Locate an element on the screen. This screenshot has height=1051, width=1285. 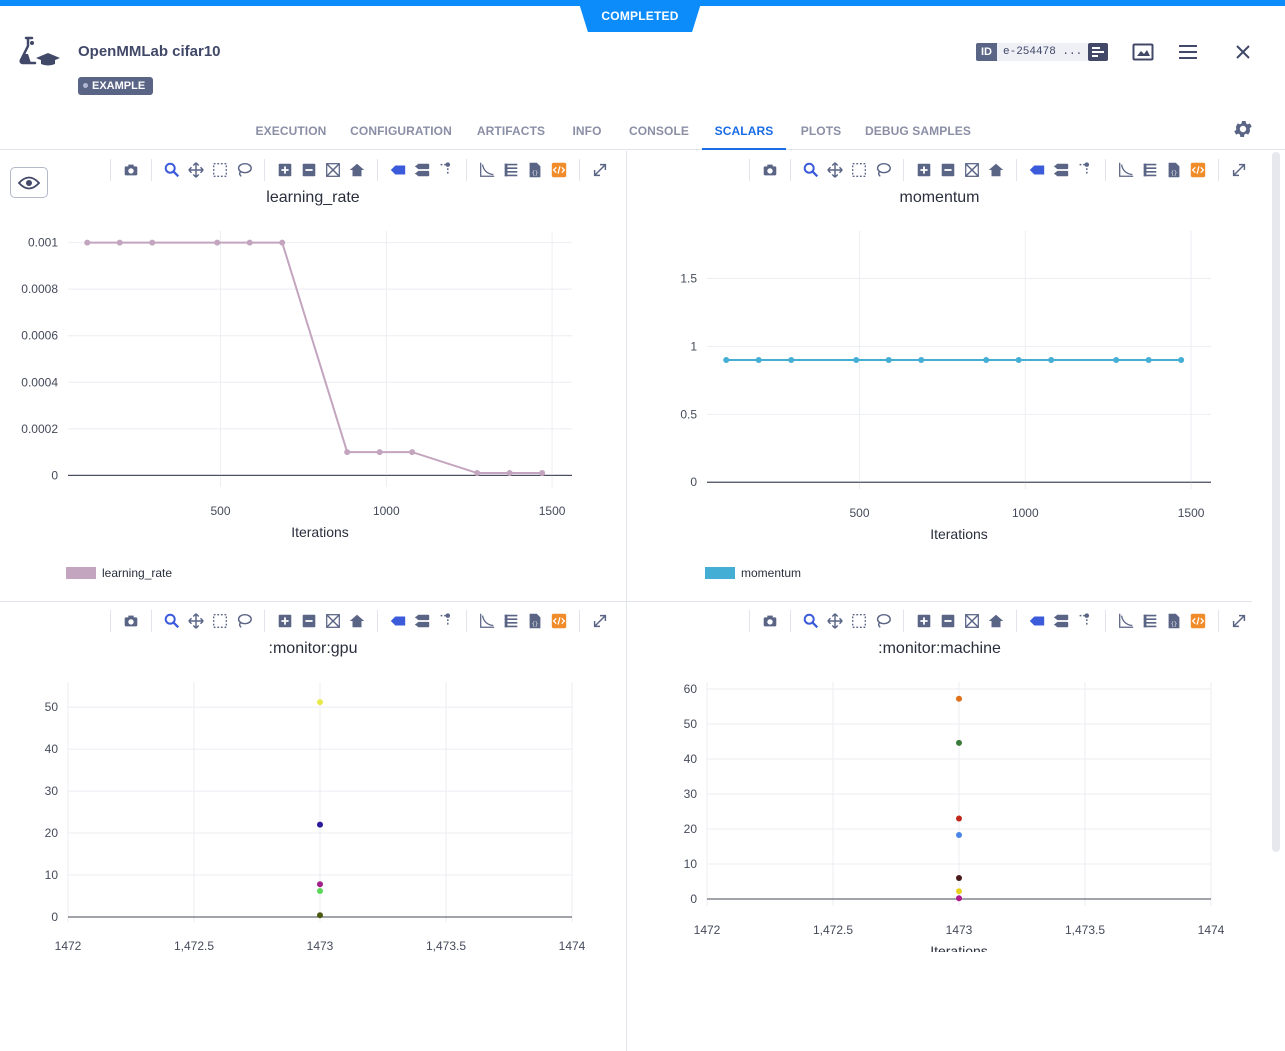
close-button is located at coordinates (1243, 52).